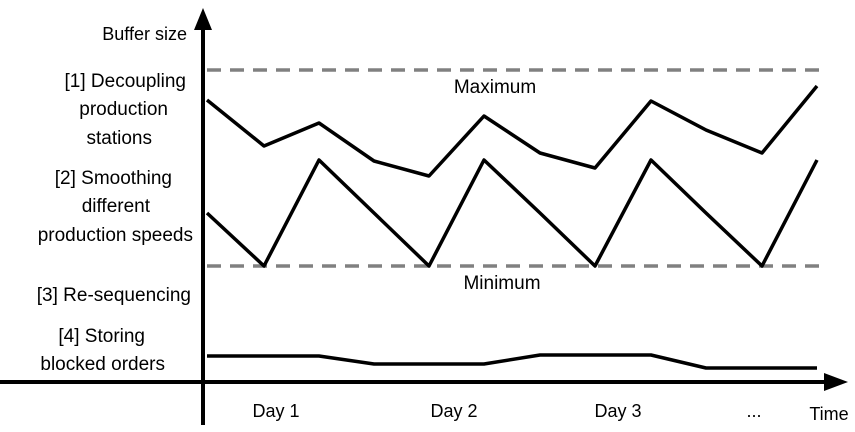 This screenshot has height=432, width=855. Describe the element at coordinates (501, 283) in the screenshot. I see `minimum-label: Minimum` at that location.